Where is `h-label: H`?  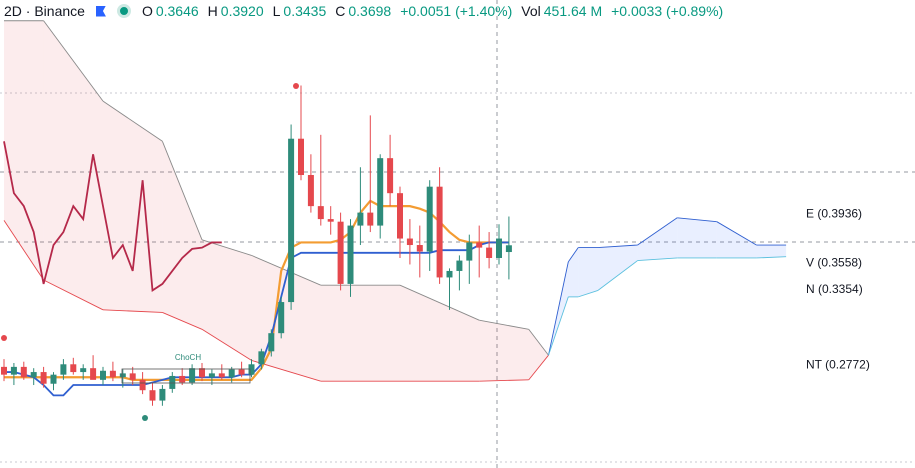
h-label: H is located at coordinates (212, 11).